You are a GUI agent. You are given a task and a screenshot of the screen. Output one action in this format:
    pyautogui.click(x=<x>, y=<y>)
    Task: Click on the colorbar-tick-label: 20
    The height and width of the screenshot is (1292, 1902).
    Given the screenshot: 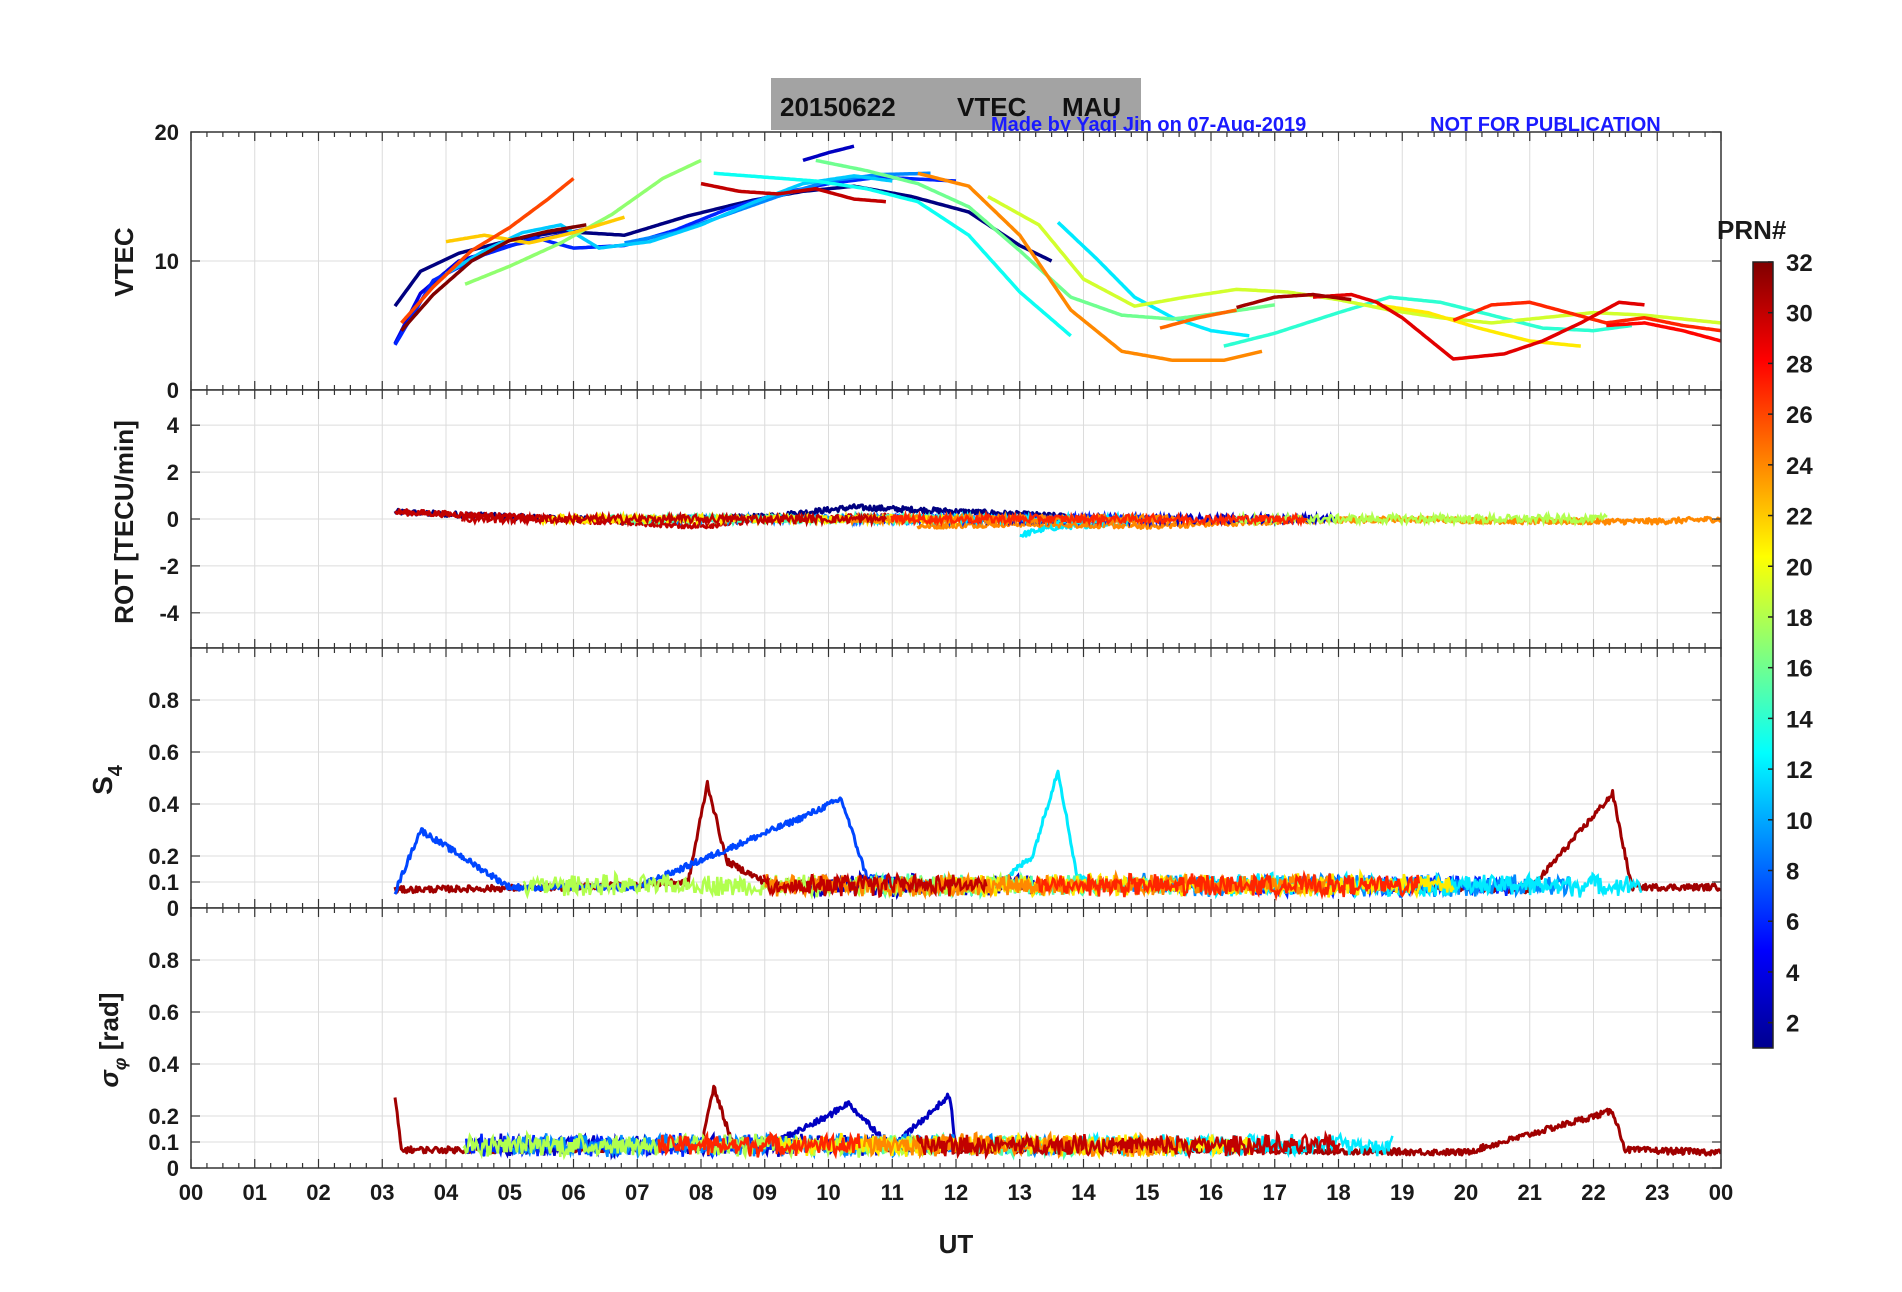 What is the action you would take?
    pyautogui.click(x=1799, y=567)
    